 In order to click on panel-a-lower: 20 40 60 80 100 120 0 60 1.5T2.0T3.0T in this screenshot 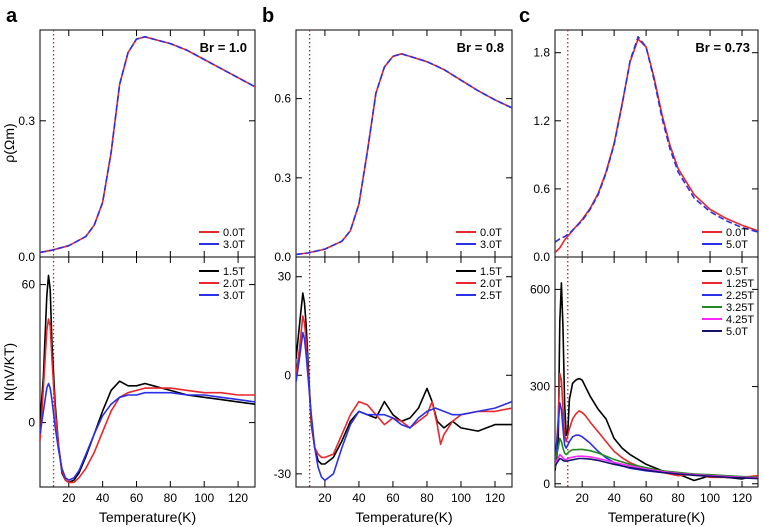, I will do `click(139, 380)`.